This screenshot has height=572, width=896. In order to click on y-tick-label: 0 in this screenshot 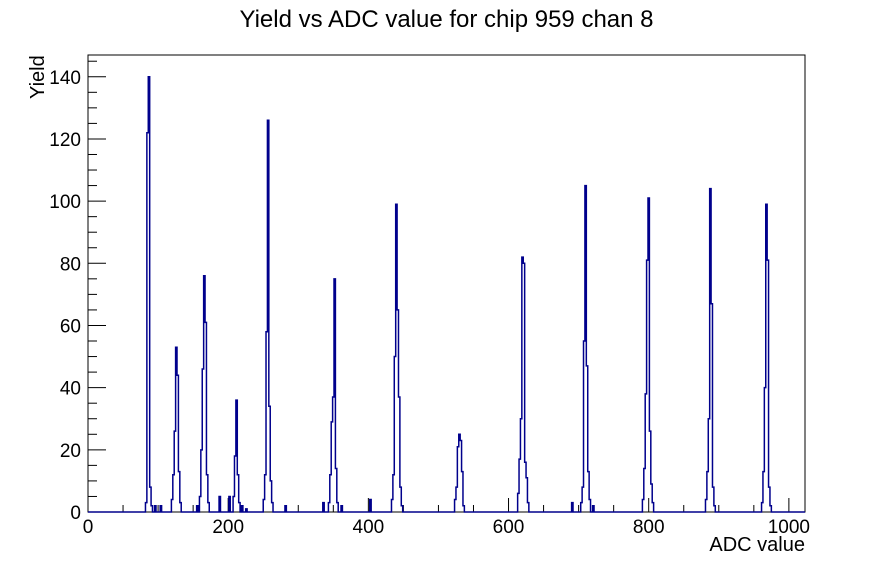, I will do `click(75, 513)`.